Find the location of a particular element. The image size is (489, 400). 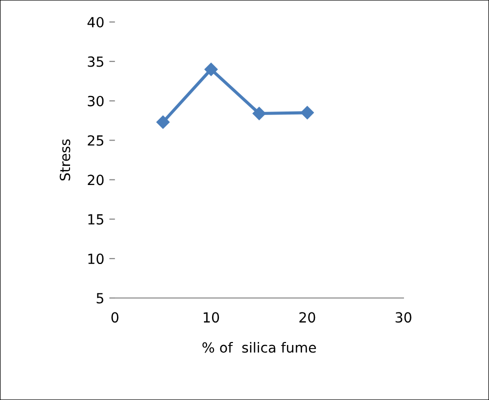

y-tick-label: 35 is located at coordinates (96, 61).